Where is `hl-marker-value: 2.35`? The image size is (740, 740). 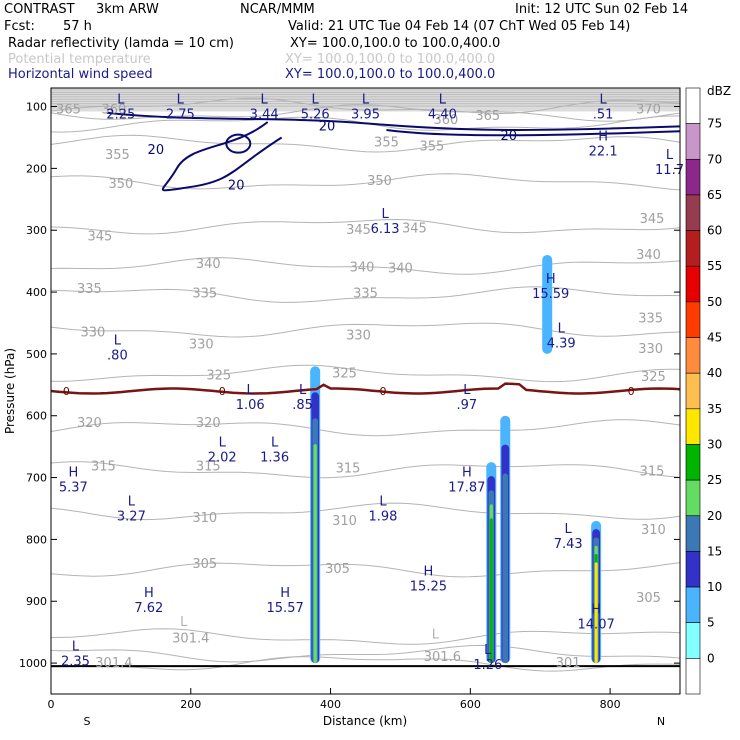
hl-marker-value: 2.35 is located at coordinates (75, 662).